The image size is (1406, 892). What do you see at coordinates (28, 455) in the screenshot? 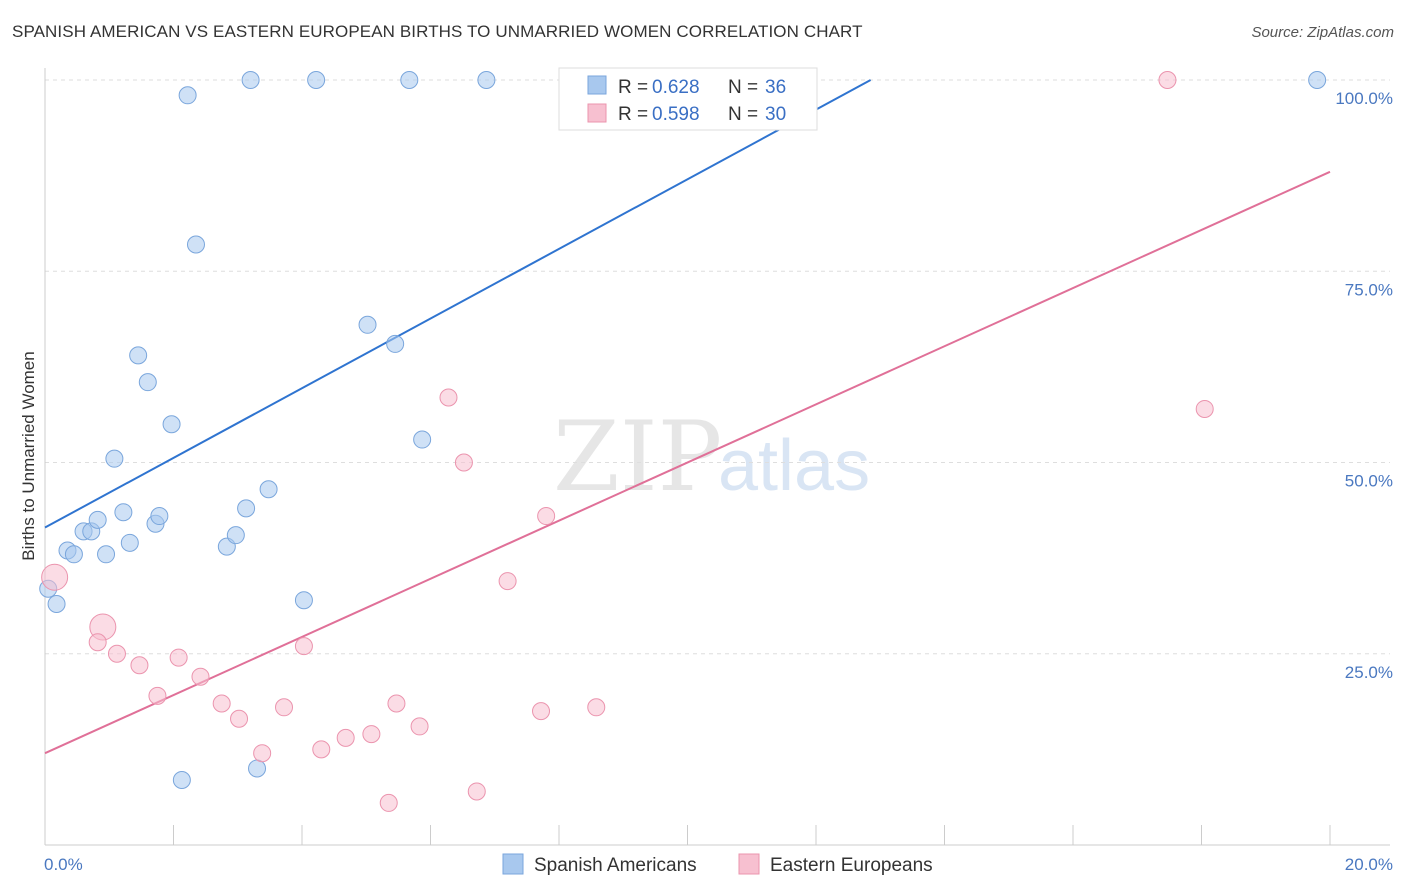
I see `y-axis-label: Births to Unmarried Women` at bounding box center [28, 455].